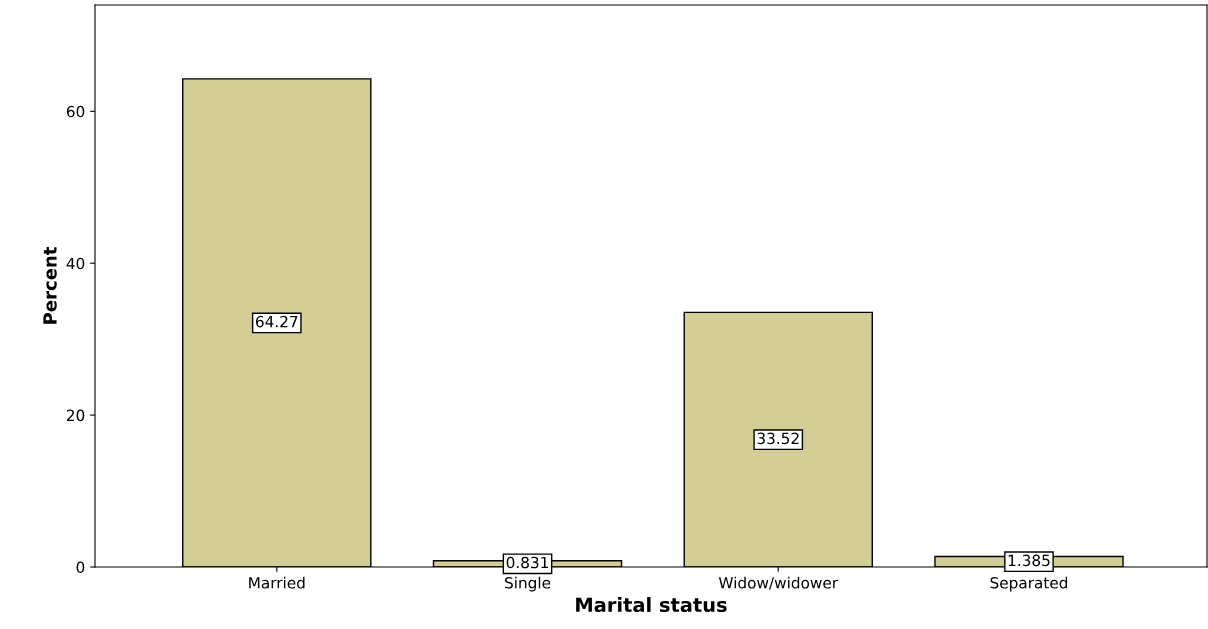 The width and height of the screenshot is (1208, 629). Describe the element at coordinates (50, 285) in the screenshot. I see `y-axis-title: Percent` at that location.